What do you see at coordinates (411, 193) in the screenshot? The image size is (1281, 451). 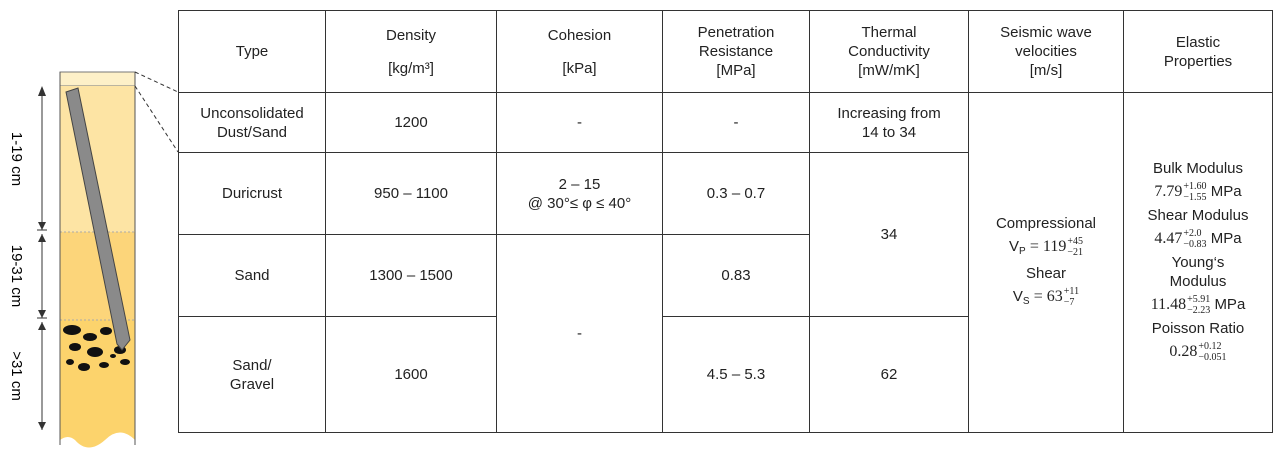 I see `cell: 950 – 1100` at bounding box center [411, 193].